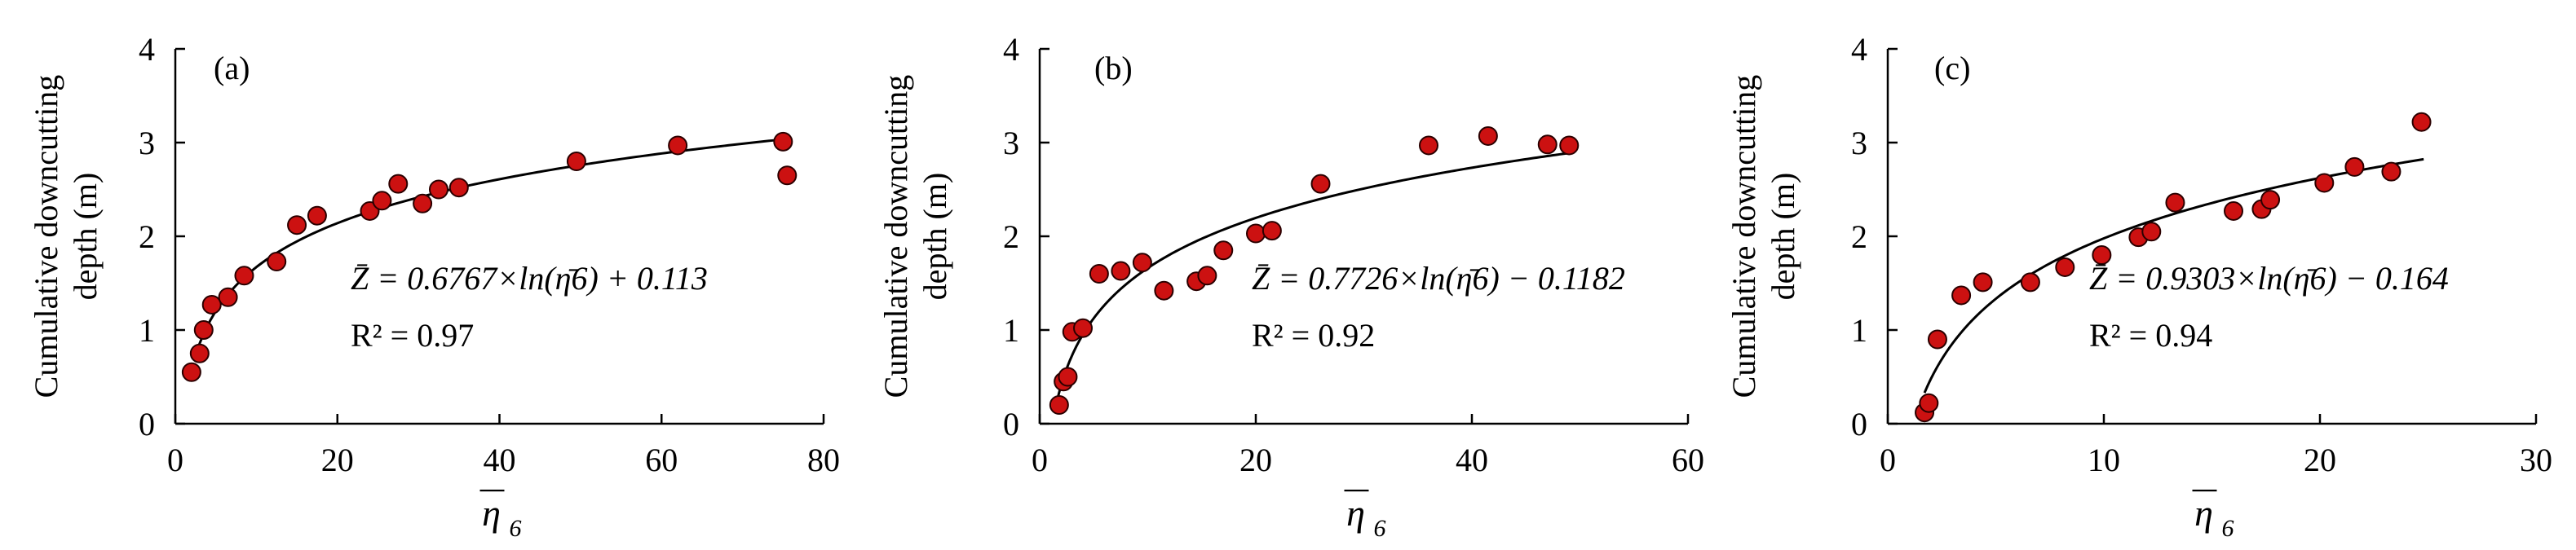 The height and width of the screenshot is (550, 2576). I want to click on x-tick-label: 10, so click(2104, 460).